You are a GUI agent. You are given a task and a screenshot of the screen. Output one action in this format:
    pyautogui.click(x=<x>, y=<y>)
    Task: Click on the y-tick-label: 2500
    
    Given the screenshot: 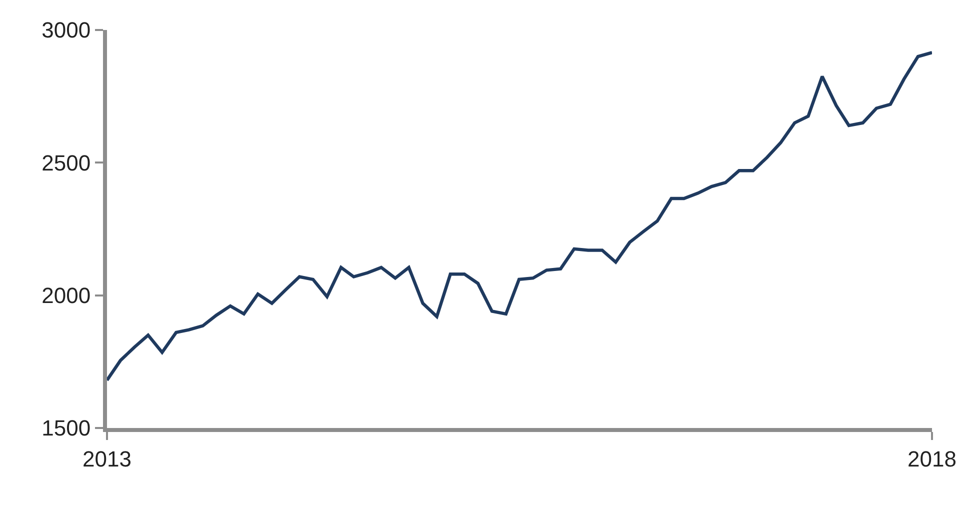 What is the action you would take?
    pyautogui.click(x=66, y=163)
    